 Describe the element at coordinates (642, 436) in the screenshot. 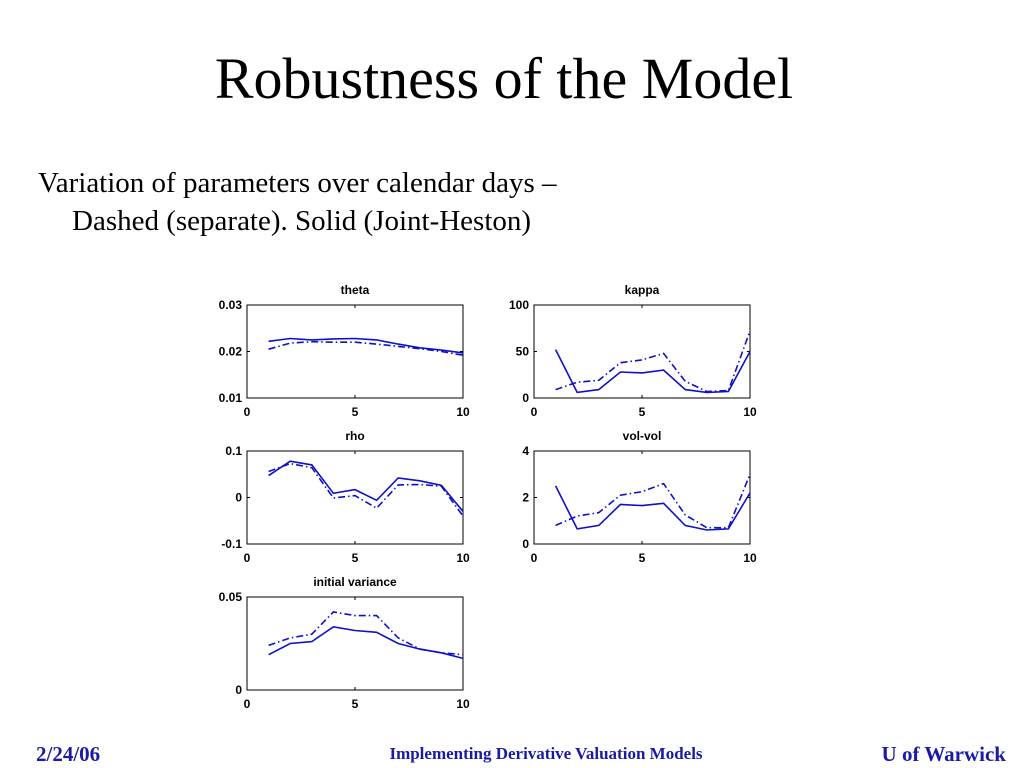

I see `chart-title: vol-vol` at that location.